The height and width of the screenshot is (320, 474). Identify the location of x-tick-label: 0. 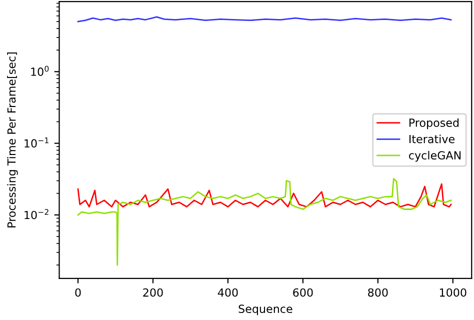
(78, 292).